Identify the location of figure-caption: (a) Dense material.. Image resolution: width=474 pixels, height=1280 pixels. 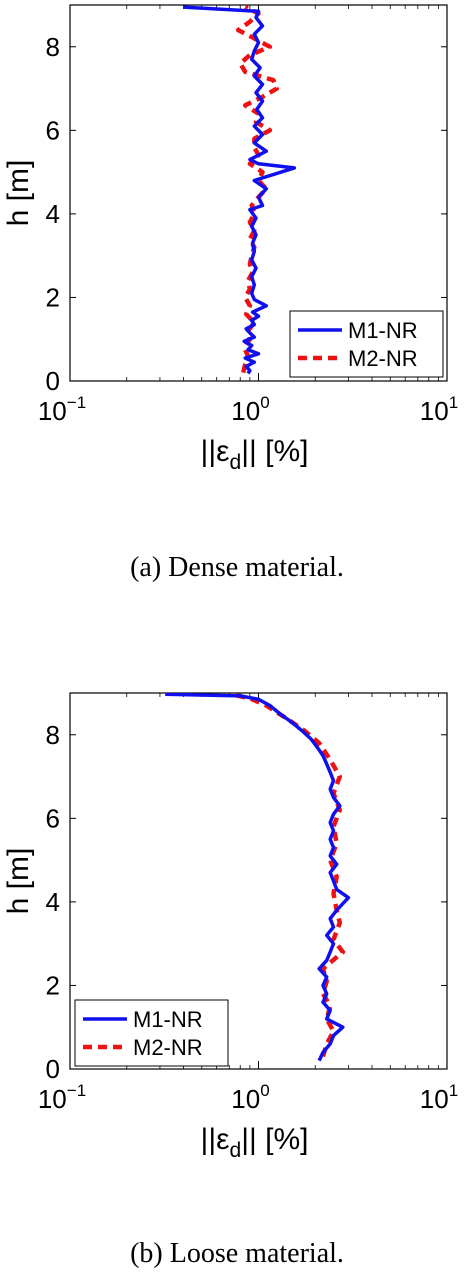
(237, 567).